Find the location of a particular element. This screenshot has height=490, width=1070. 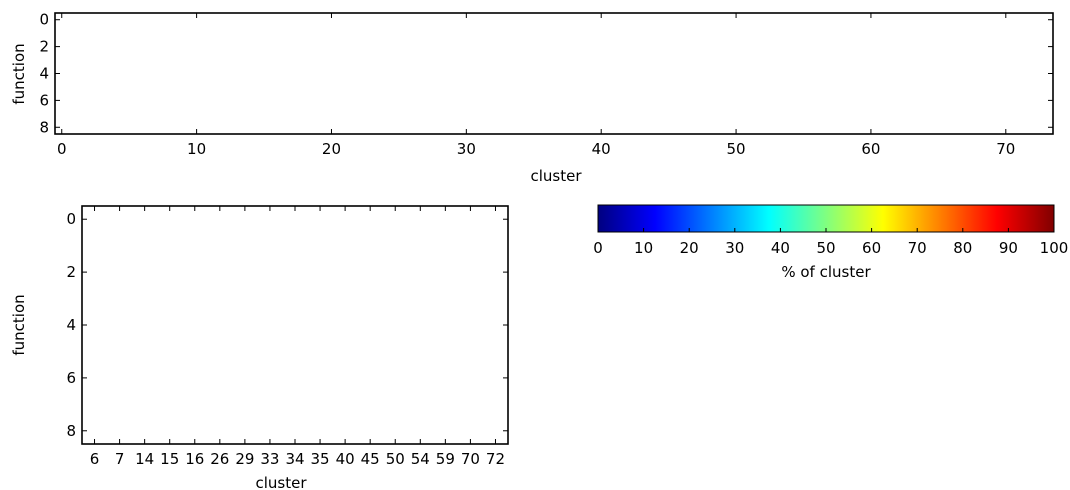

bottom-x-tick-label: 72 is located at coordinates (495, 459).